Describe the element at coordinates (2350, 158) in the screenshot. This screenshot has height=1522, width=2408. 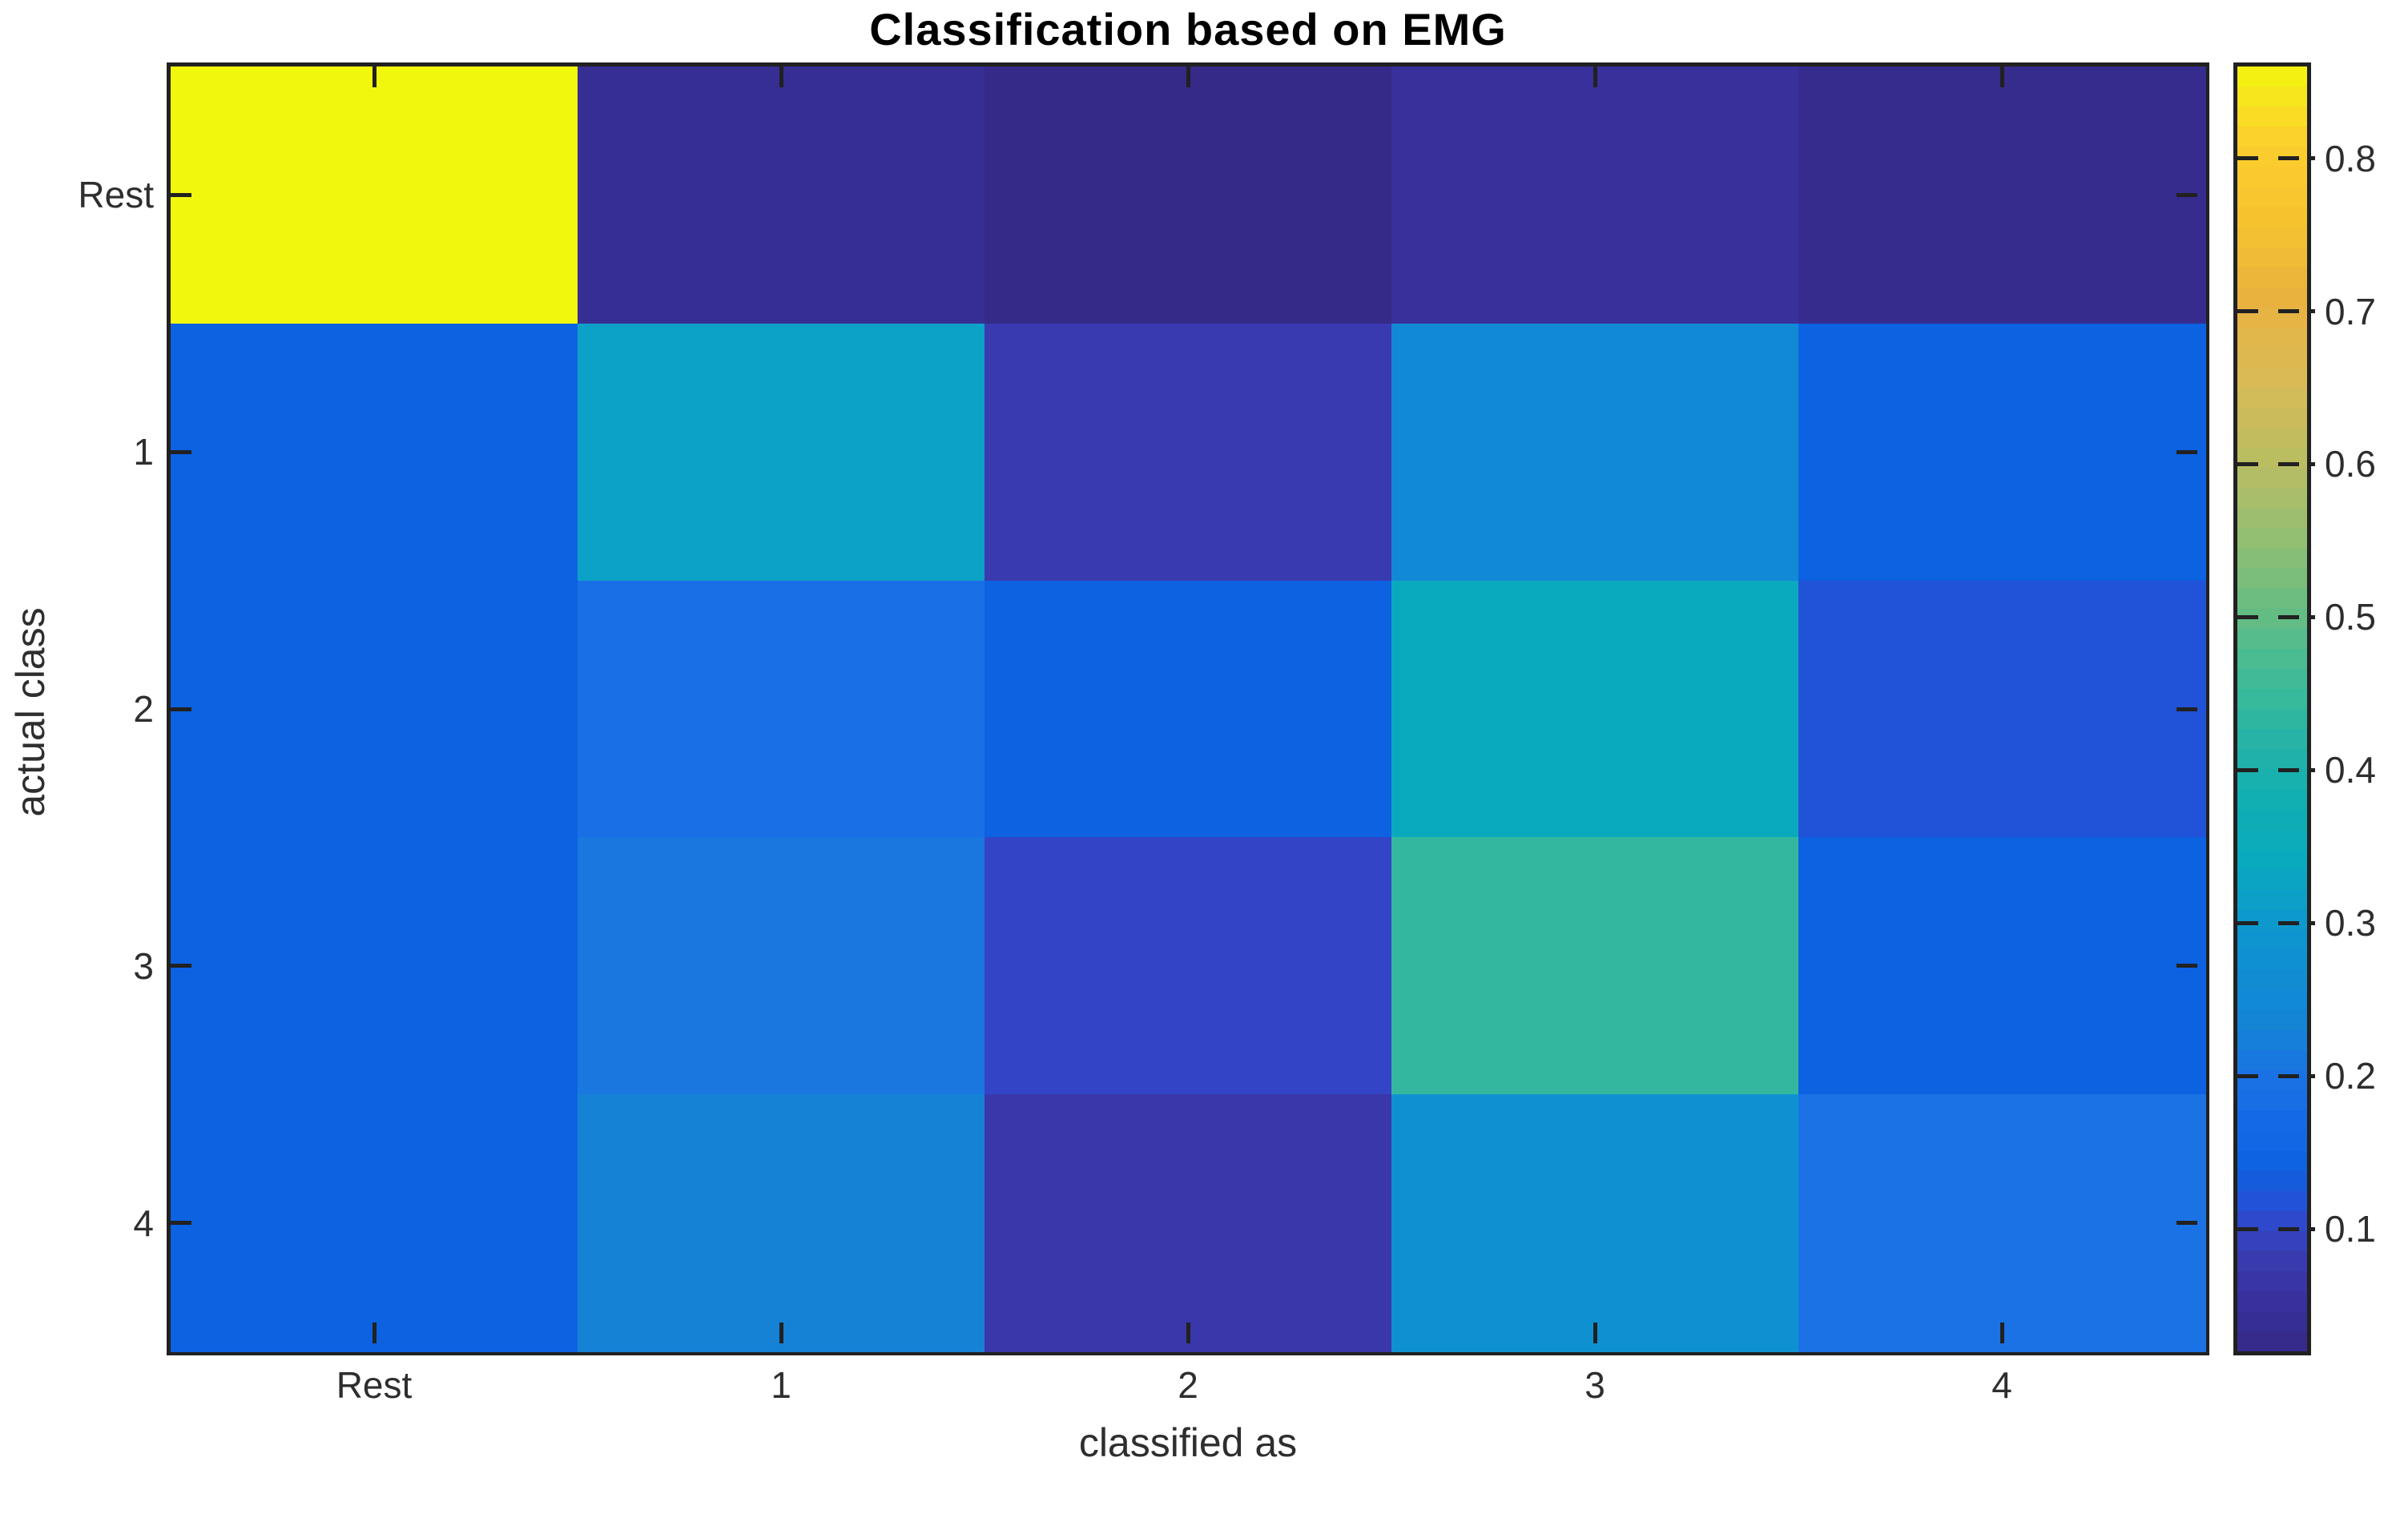
I see `colorbar-tick-label: 0.8` at that location.